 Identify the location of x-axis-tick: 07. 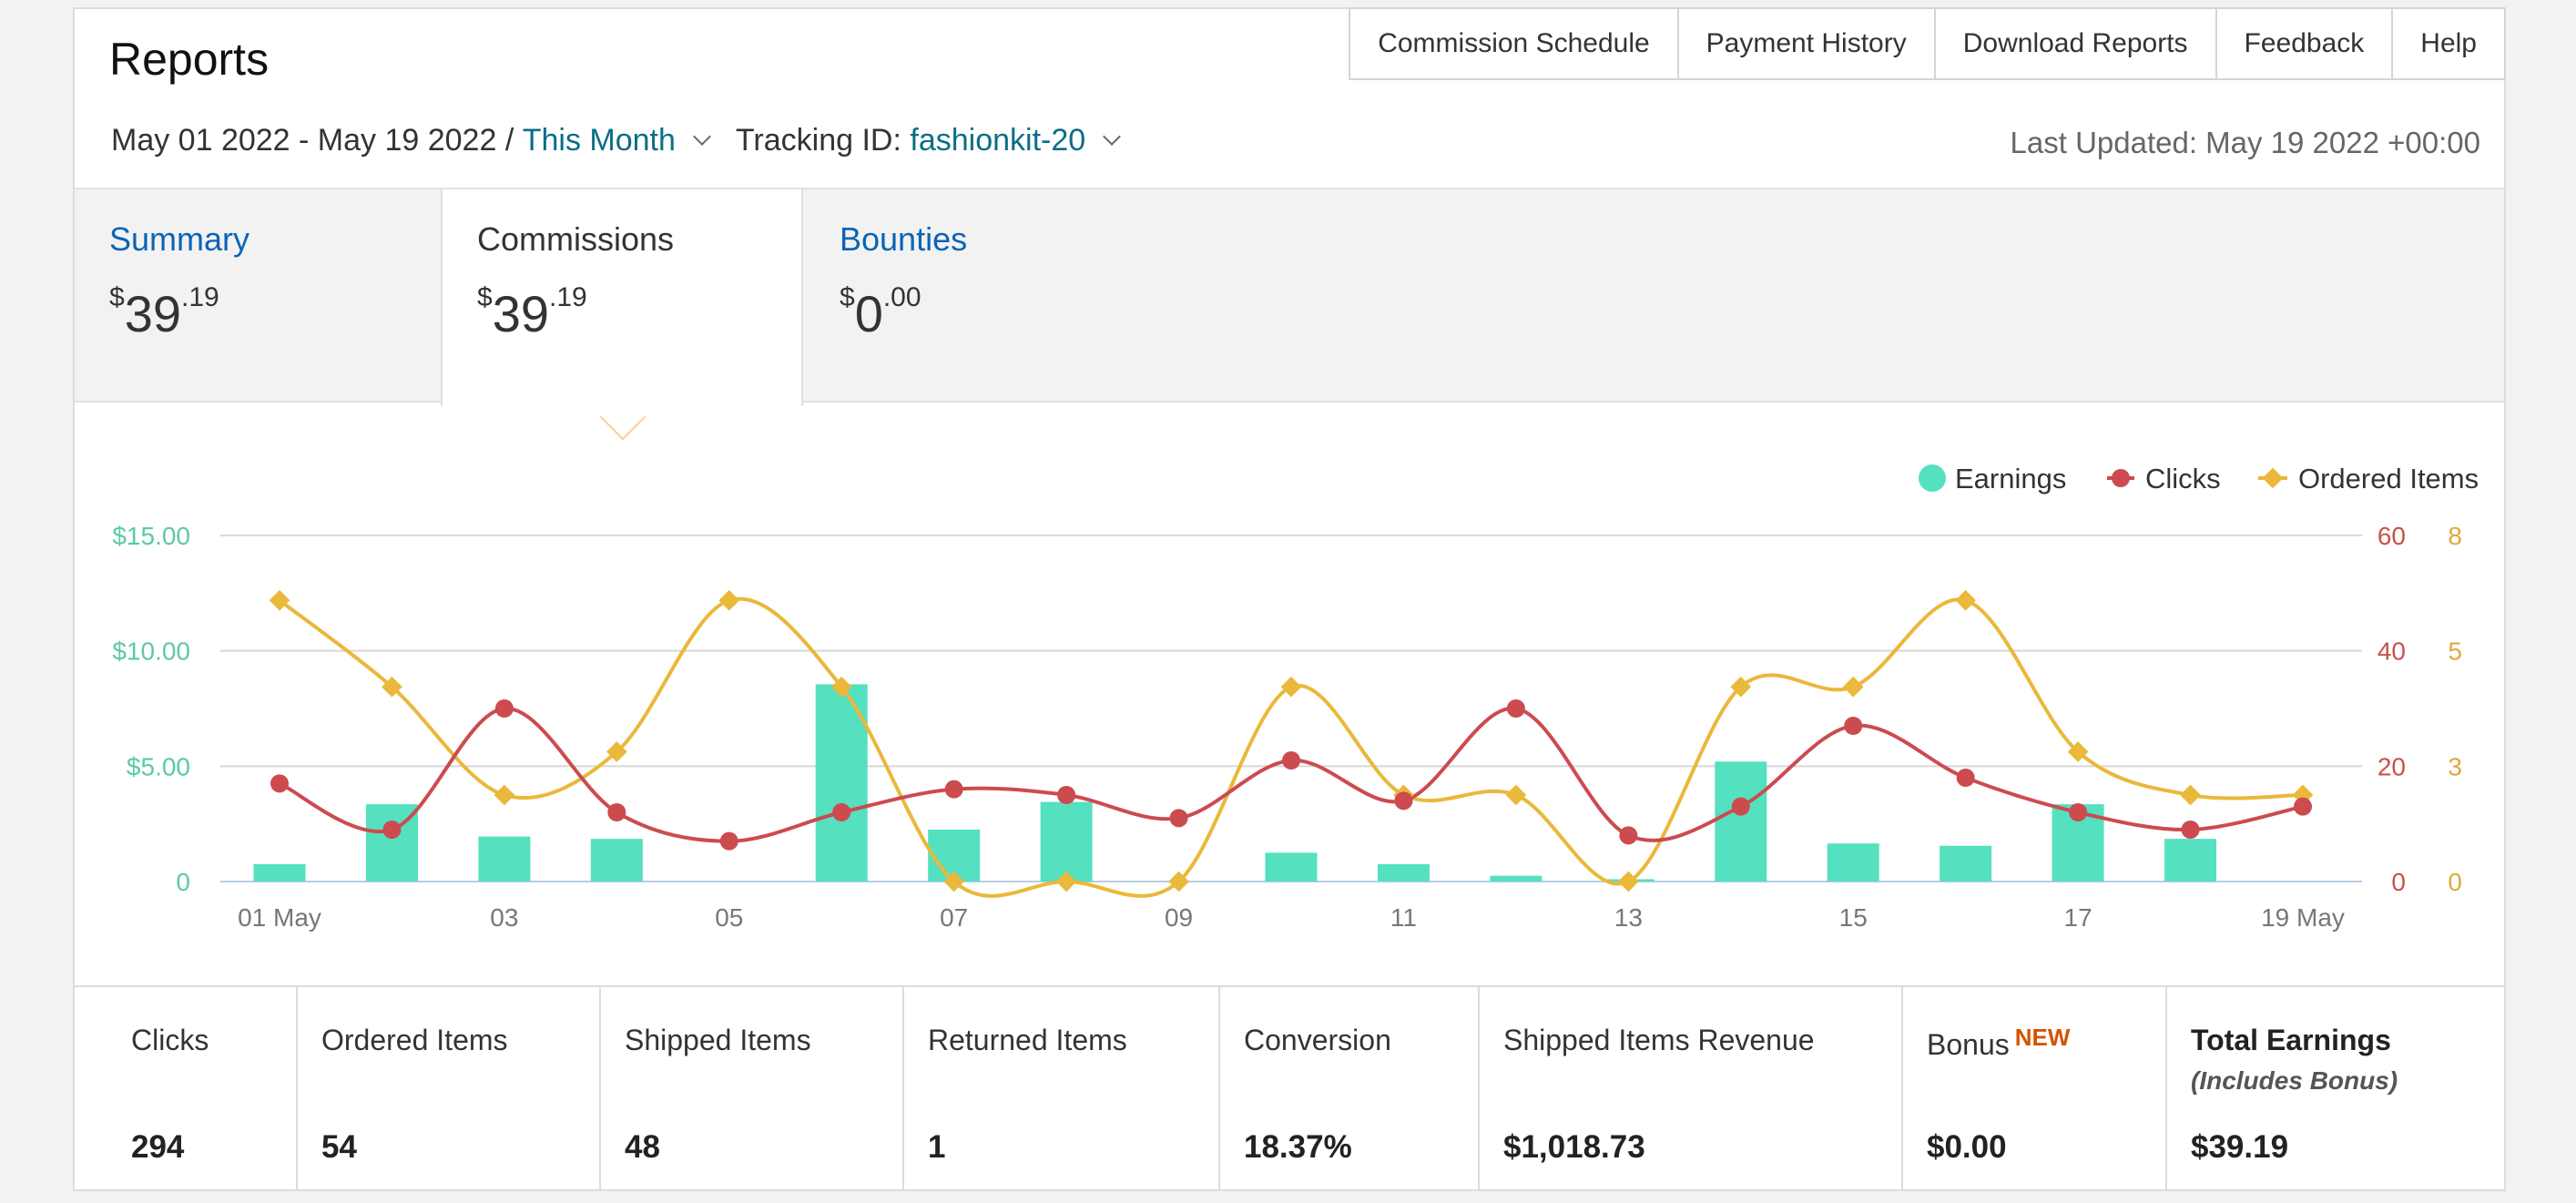
(954, 917).